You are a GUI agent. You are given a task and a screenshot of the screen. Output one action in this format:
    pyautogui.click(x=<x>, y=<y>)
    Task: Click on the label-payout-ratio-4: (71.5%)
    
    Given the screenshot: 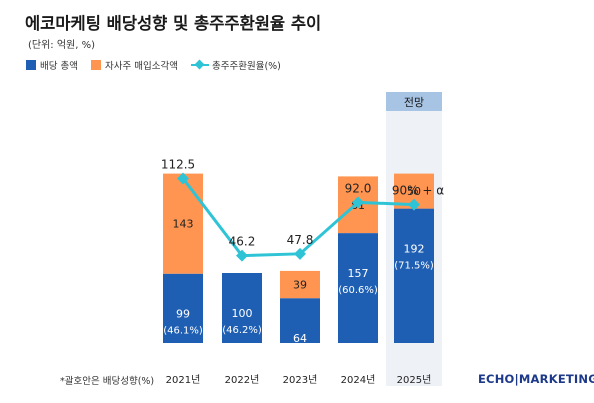 What is the action you would take?
    pyautogui.click(x=414, y=266)
    